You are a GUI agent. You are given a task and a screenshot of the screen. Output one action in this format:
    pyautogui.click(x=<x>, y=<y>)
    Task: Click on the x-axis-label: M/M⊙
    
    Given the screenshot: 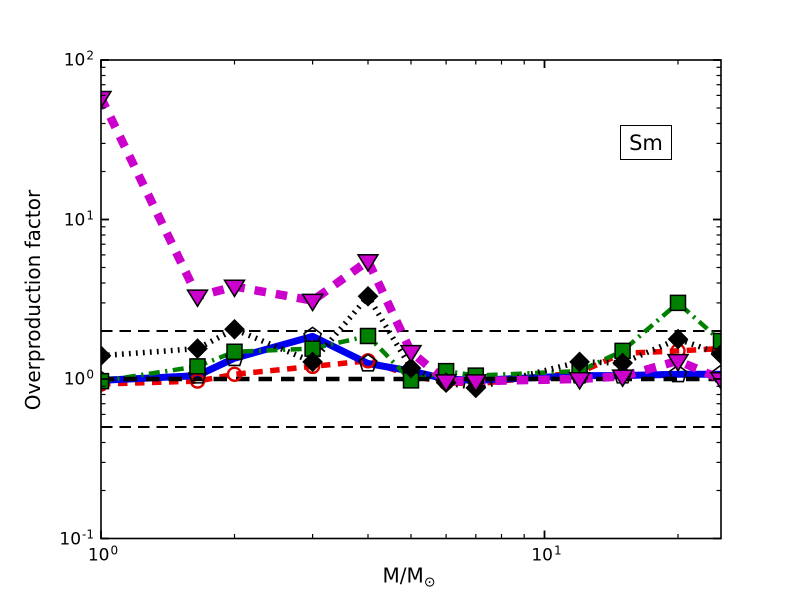 What is the action you would take?
    pyautogui.click(x=409, y=577)
    